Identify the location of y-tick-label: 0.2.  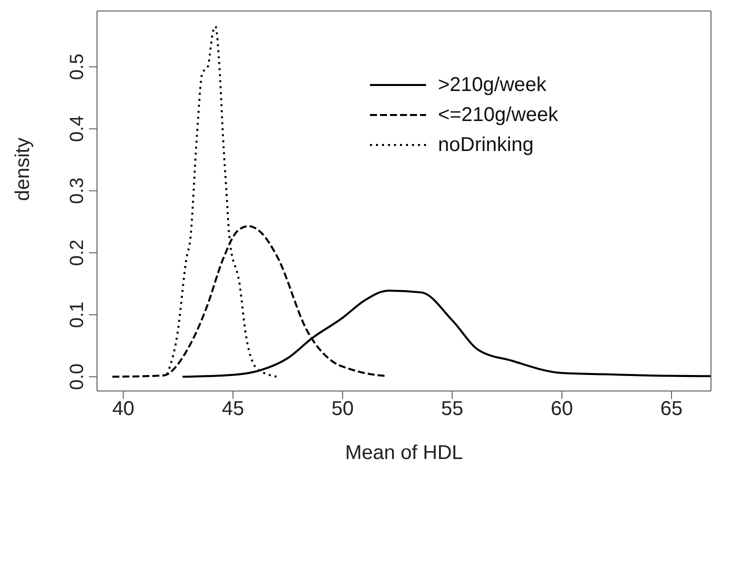
(77, 253).